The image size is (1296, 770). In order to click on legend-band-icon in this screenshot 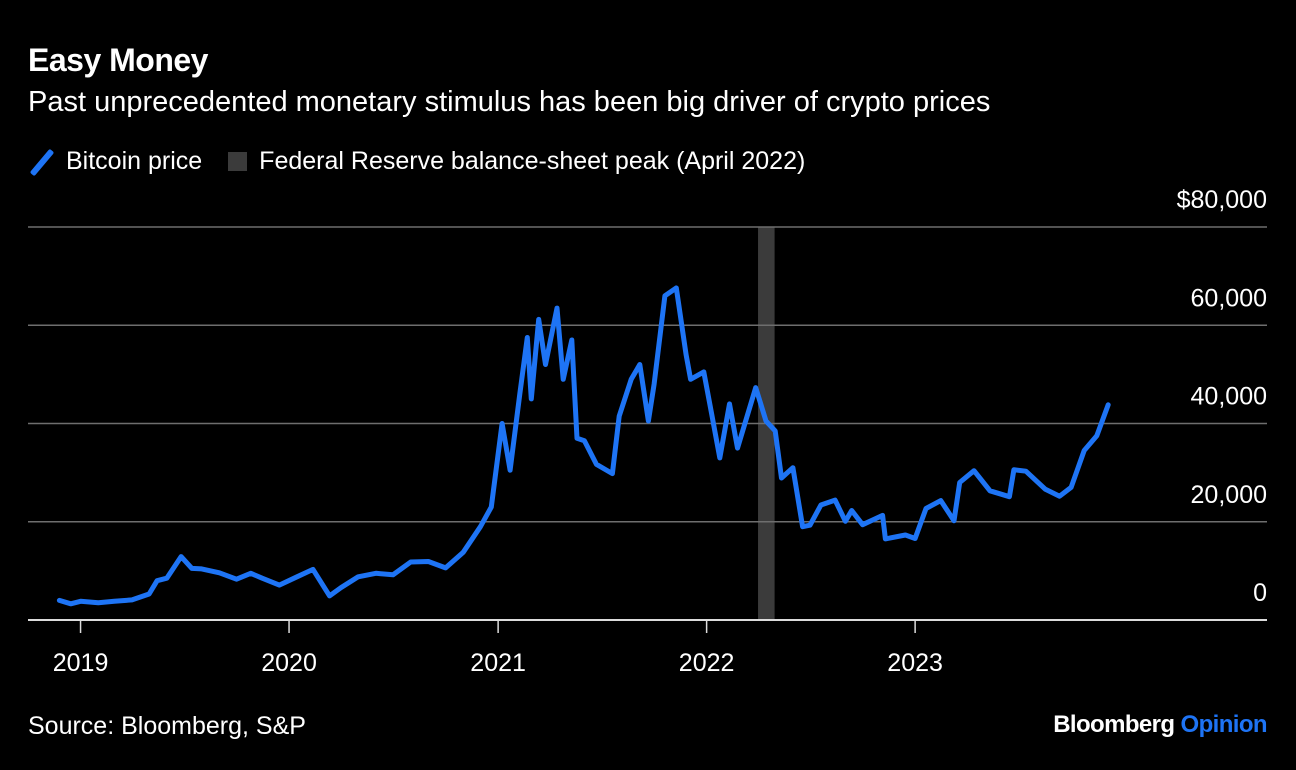, I will do `click(238, 161)`.